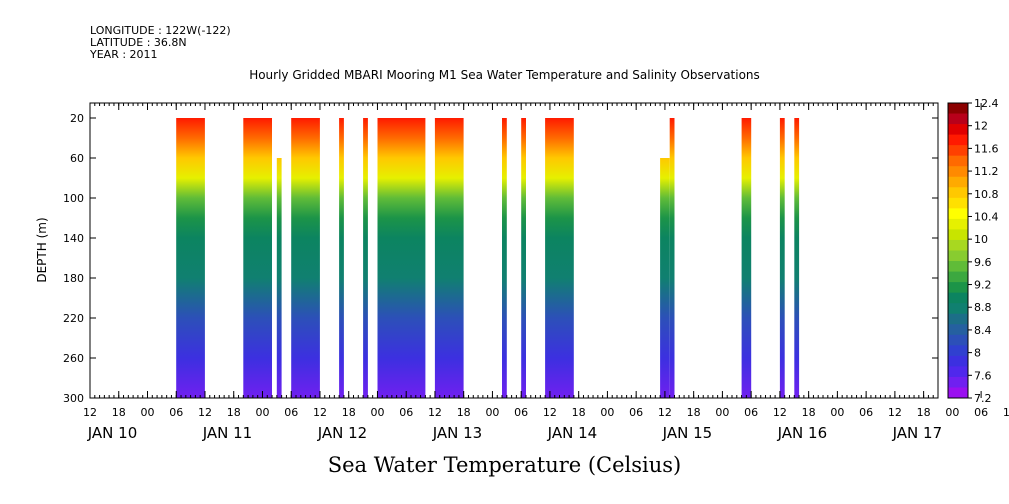 The image size is (1009, 504). I want to click on colorbar-tick-label: 12, so click(981, 126).